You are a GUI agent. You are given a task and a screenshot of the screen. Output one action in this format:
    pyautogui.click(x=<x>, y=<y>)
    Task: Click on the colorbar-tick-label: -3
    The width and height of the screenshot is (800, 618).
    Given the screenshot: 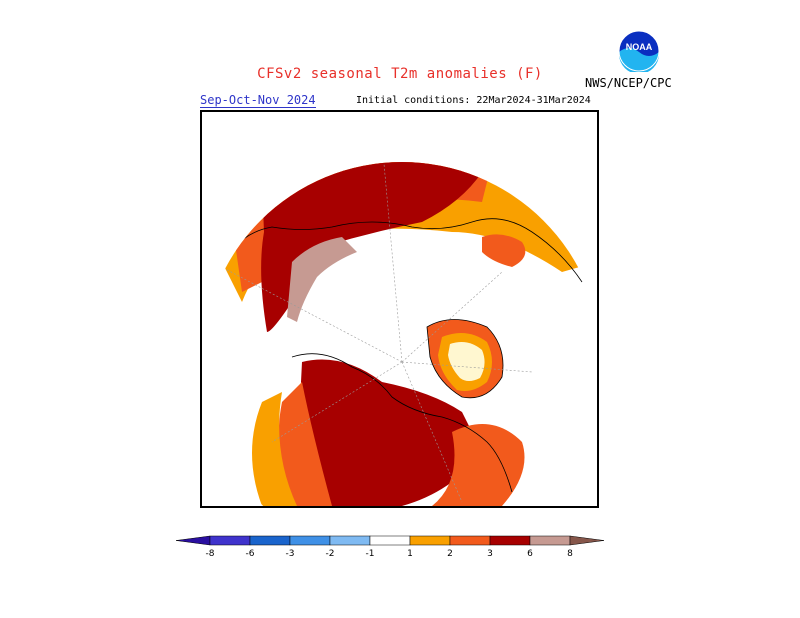 What is the action you would take?
    pyautogui.click(x=290, y=554)
    